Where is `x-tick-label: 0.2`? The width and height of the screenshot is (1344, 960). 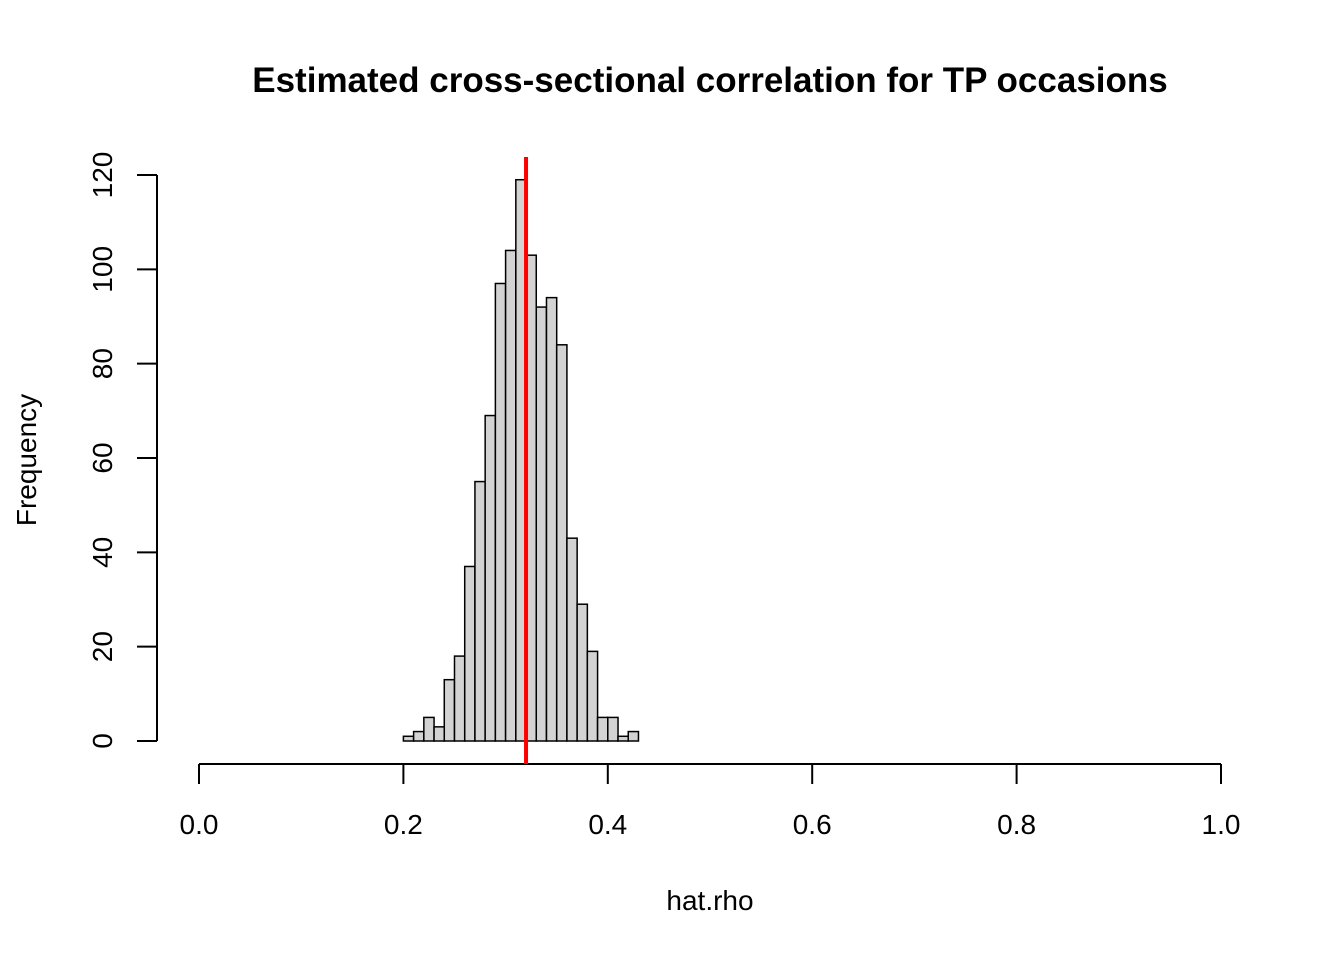 x-tick-label: 0.2 is located at coordinates (403, 824).